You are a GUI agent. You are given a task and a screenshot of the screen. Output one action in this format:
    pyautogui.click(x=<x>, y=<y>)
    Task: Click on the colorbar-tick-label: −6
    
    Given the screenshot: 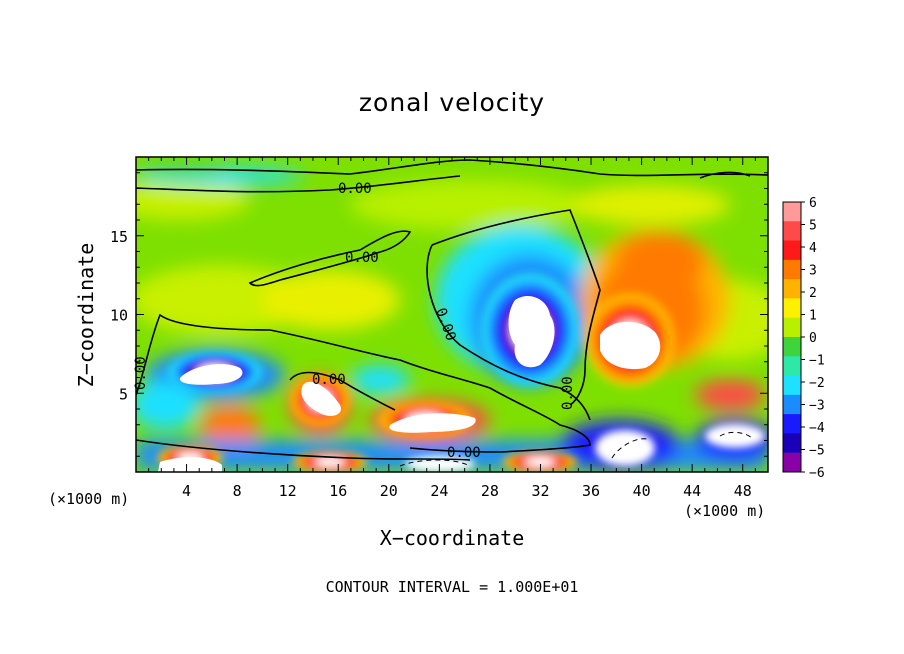 What is the action you would take?
    pyautogui.click(x=817, y=473)
    